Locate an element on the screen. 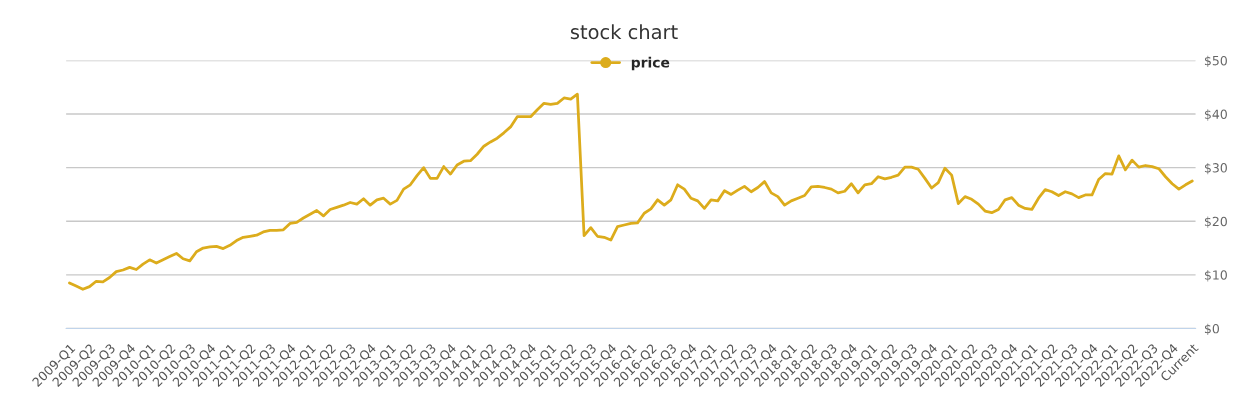  y-tick-label: $50 is located at coordinates (1215, 61).